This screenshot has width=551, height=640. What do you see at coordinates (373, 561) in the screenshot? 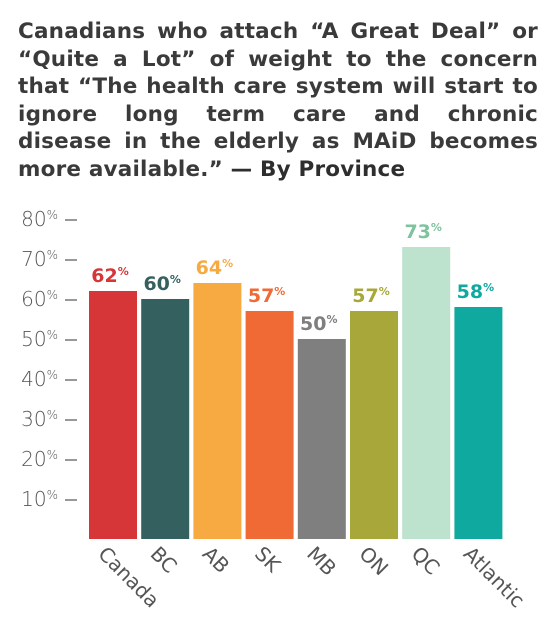
I see `x-category-label: ON` at bounding box center [373, 561].